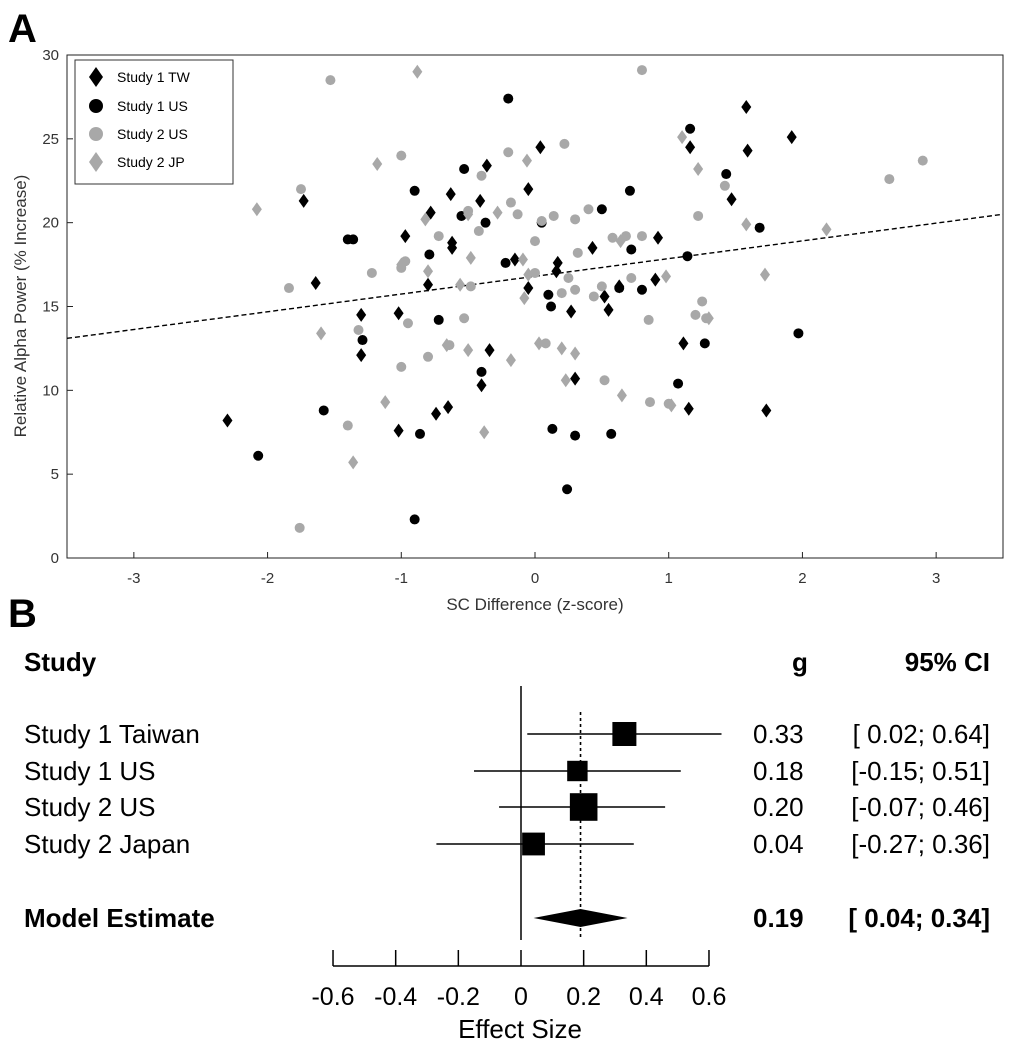 The image size is (1015, 1050). I want to click on ci-value-study2-japan: [-0.27; 0.36], so click(920, 844).